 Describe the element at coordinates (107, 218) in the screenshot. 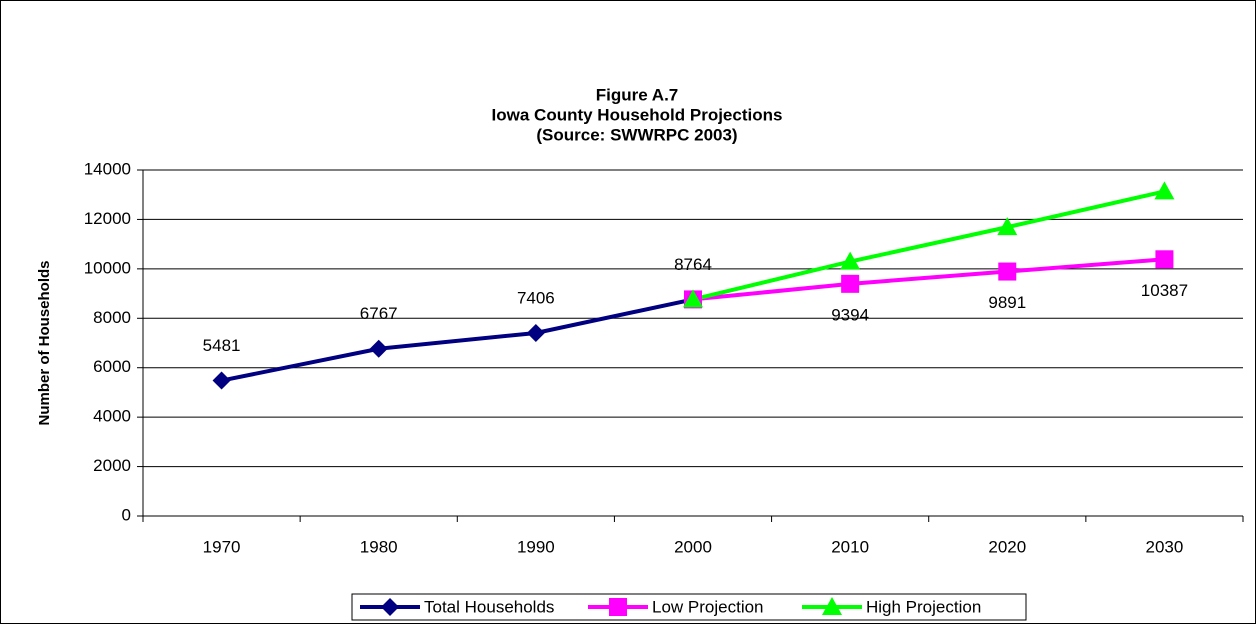

I see `y-tick-label: 12000` at that location.